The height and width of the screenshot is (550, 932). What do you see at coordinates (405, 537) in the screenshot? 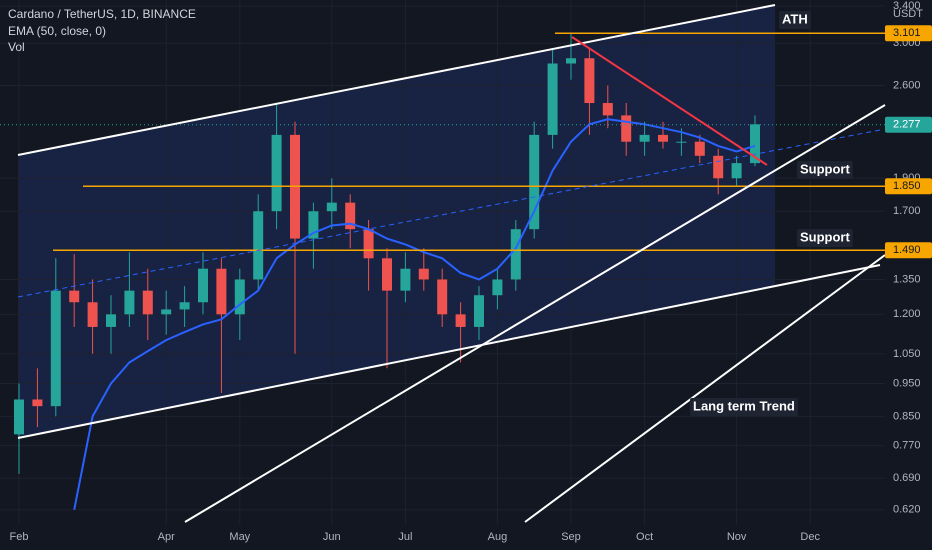
I see `x-tick-label: Jul` at bounding box center [405, 537].